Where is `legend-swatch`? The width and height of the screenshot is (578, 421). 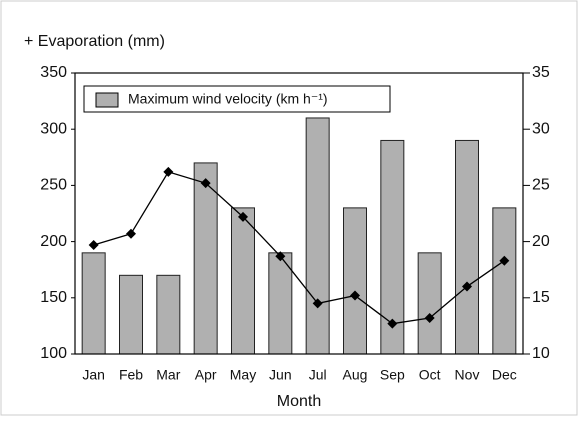
legend-swatch is located at coordinates (107, 100).